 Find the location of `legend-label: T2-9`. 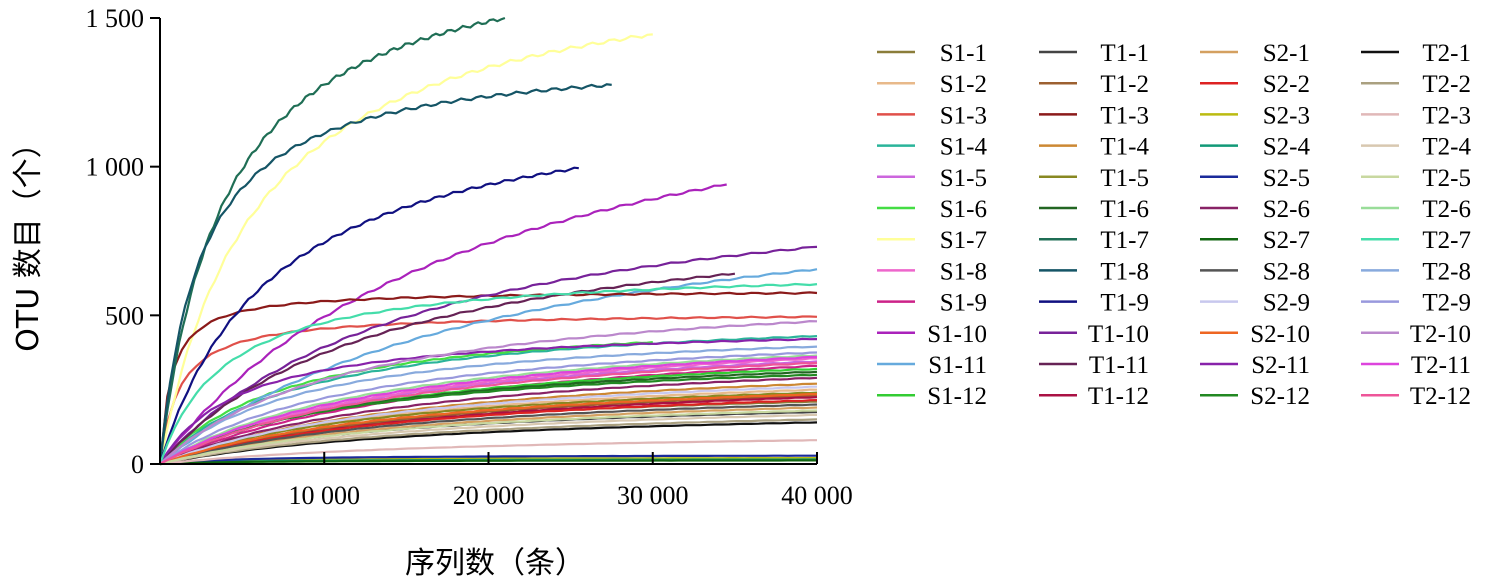

legend-label: T2-9 is located at coordinates (1446, 303).